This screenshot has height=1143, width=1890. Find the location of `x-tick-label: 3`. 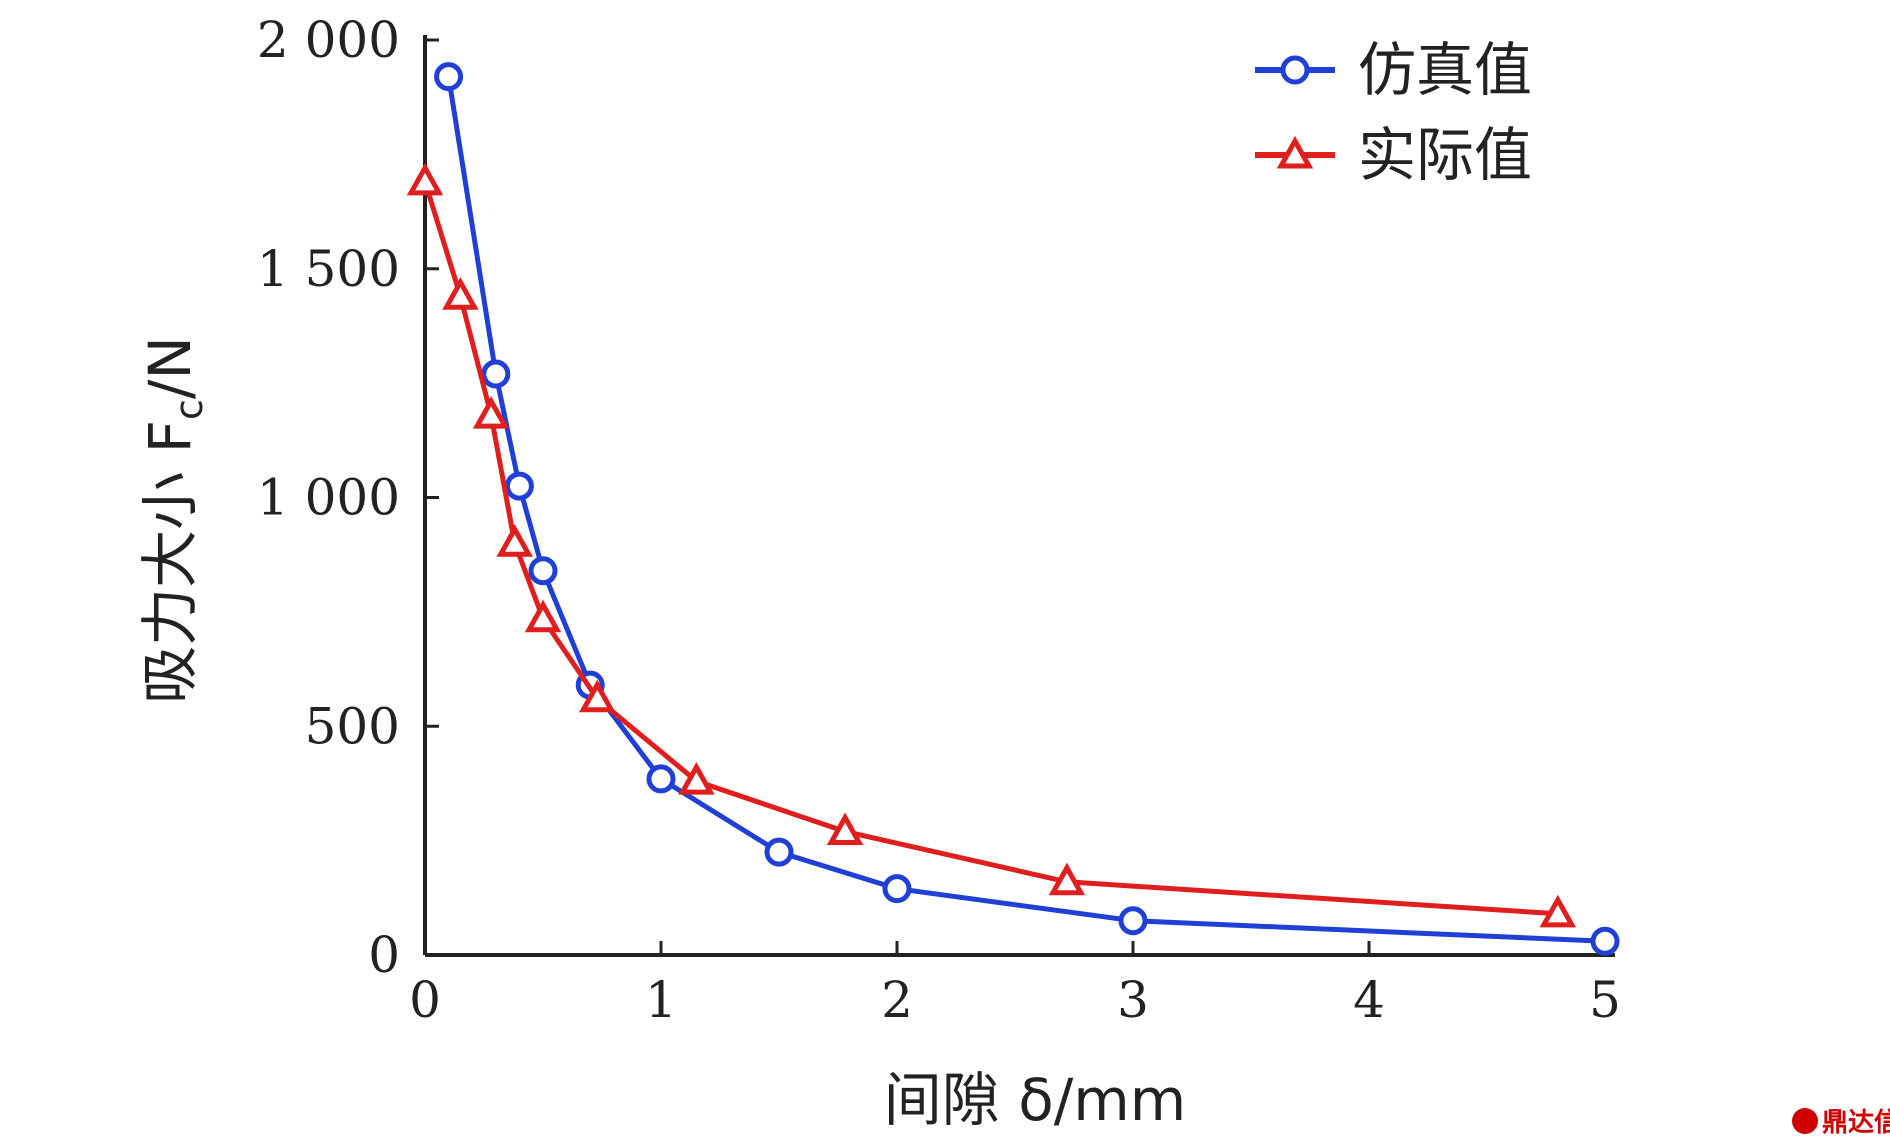

x-tick-label: 3 is located at coordinates (1133, 1000).